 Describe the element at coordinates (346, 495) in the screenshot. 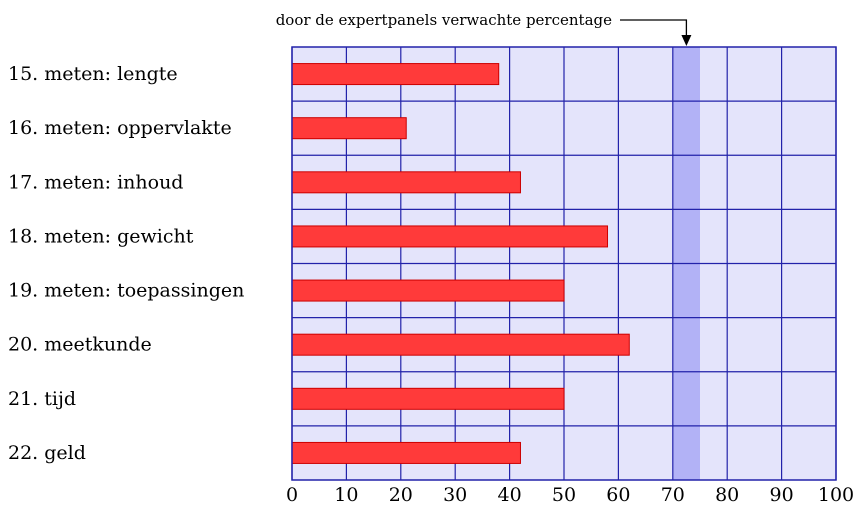

I see `x-tick-label: 10` at that location.